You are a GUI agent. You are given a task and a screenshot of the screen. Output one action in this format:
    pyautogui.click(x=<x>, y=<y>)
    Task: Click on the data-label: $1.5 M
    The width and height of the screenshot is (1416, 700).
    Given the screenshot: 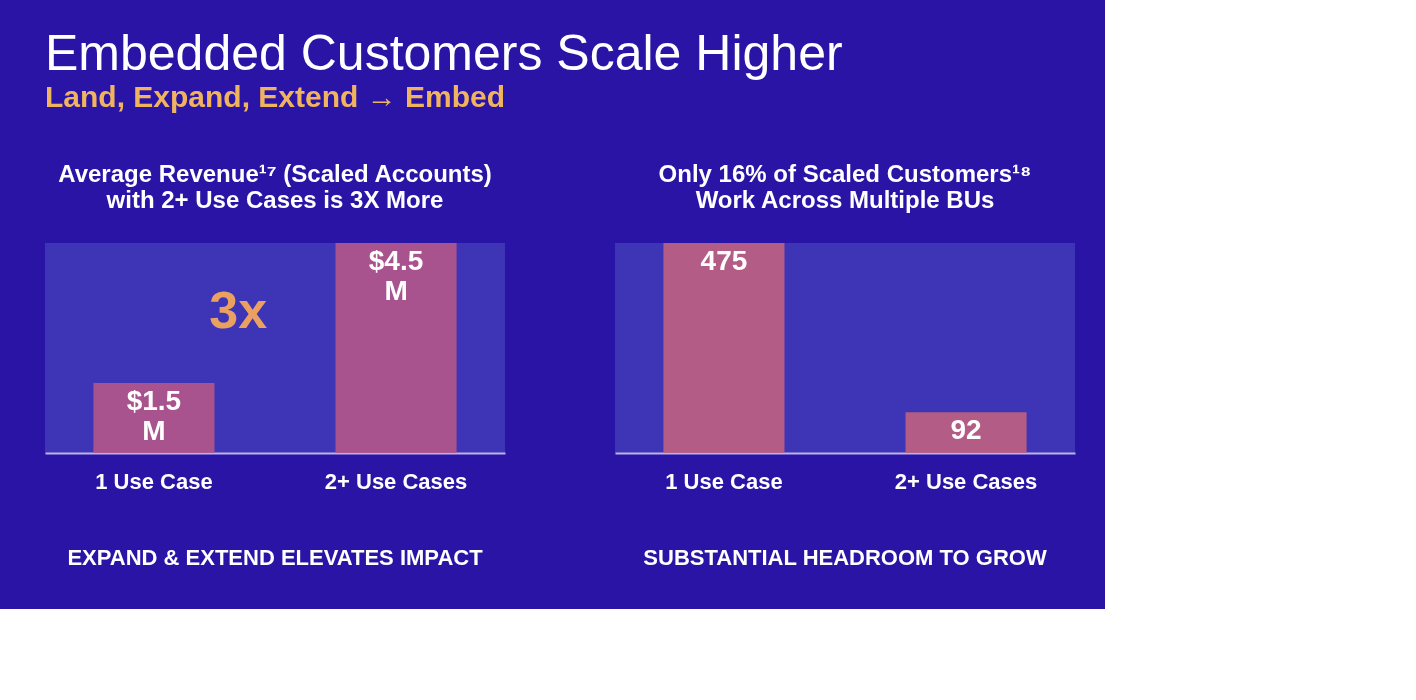 What is the action you would take?
    pyautogui.click(x=154, y=415)
    